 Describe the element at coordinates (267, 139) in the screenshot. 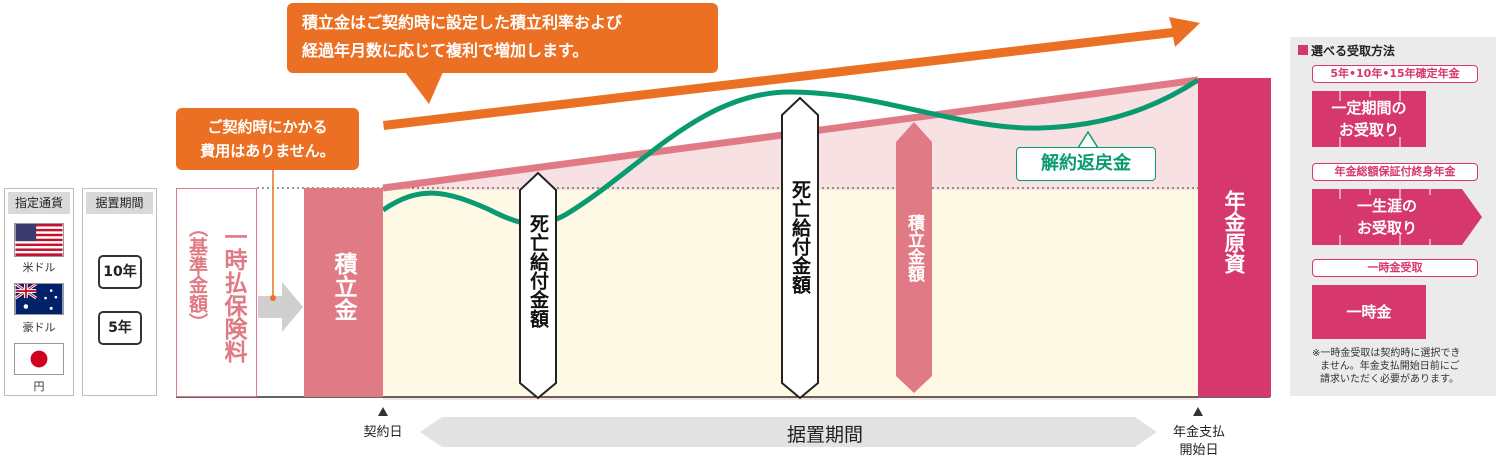

I see `fee-callout: ご契約時にかかる 費用はありません。` at that location.